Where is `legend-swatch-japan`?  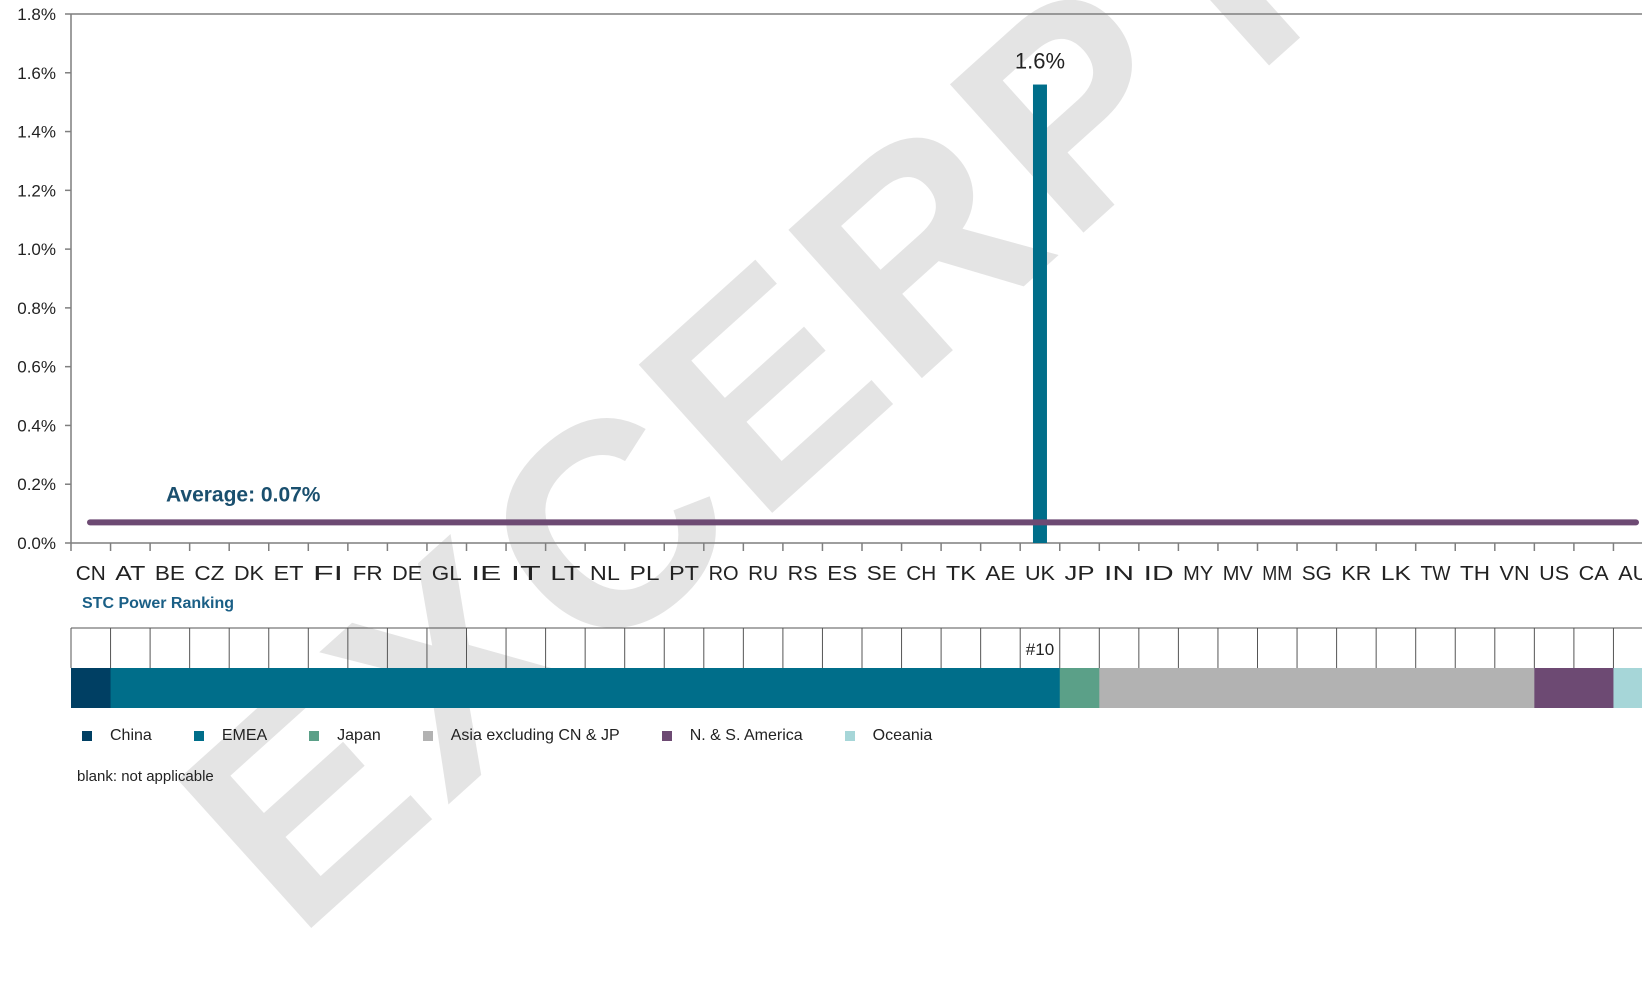 legend-swatch-japan is located at coordinates (314, 736).